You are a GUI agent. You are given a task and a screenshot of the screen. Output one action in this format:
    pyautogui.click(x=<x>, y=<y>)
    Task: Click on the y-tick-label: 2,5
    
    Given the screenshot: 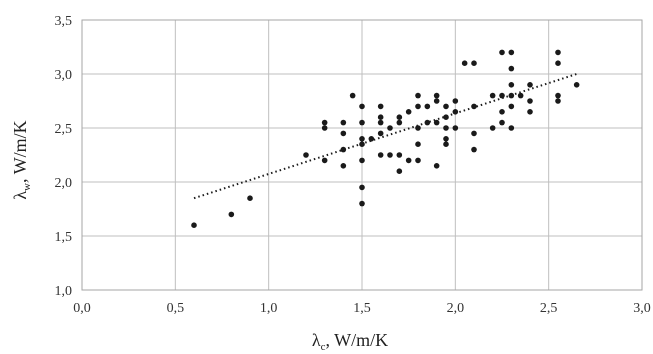 What is the action you would take?
    pyautogui.click(x=64, y=129)
    